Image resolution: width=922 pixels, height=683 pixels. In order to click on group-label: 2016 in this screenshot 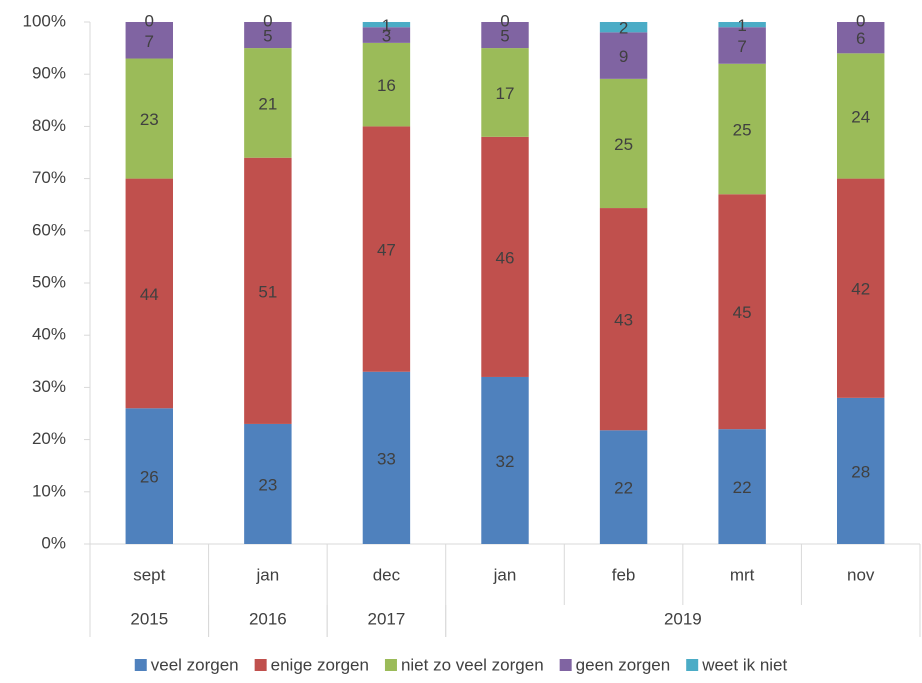, I will do `click(268, 618)`.